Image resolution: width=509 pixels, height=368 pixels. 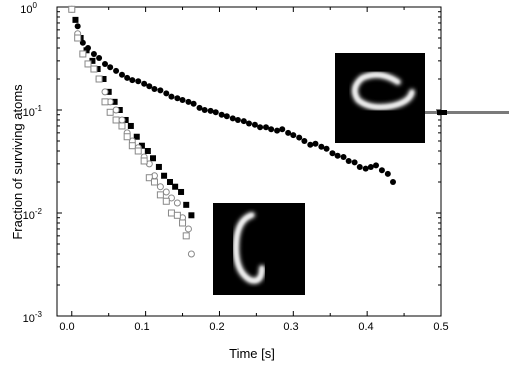 What do you see at coordinates (440, 327) in the screenshot?
I see `x-tick-label: 0.5` at bounding box center [440, 327].